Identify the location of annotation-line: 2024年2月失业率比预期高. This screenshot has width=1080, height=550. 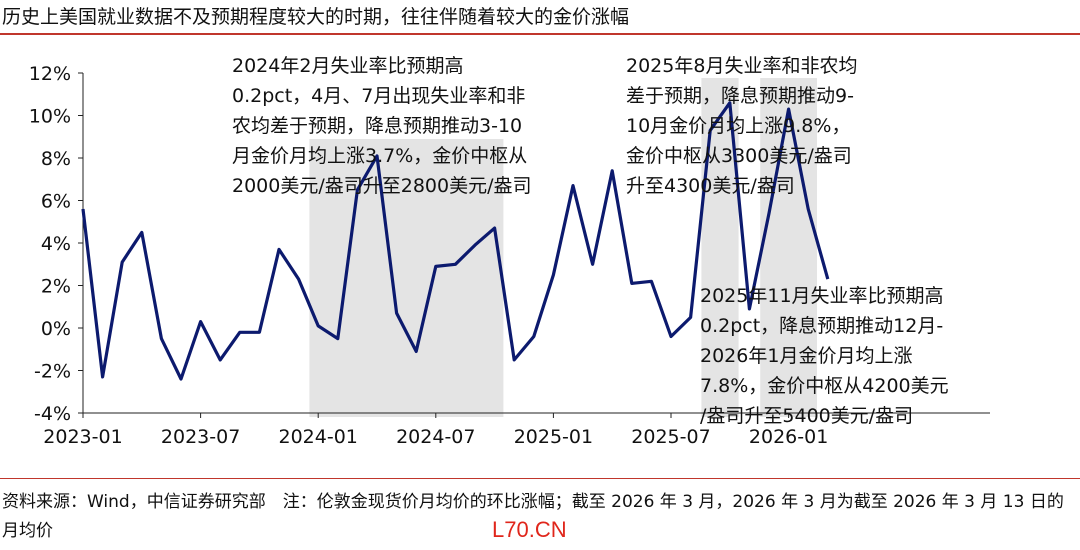
(347, 66).